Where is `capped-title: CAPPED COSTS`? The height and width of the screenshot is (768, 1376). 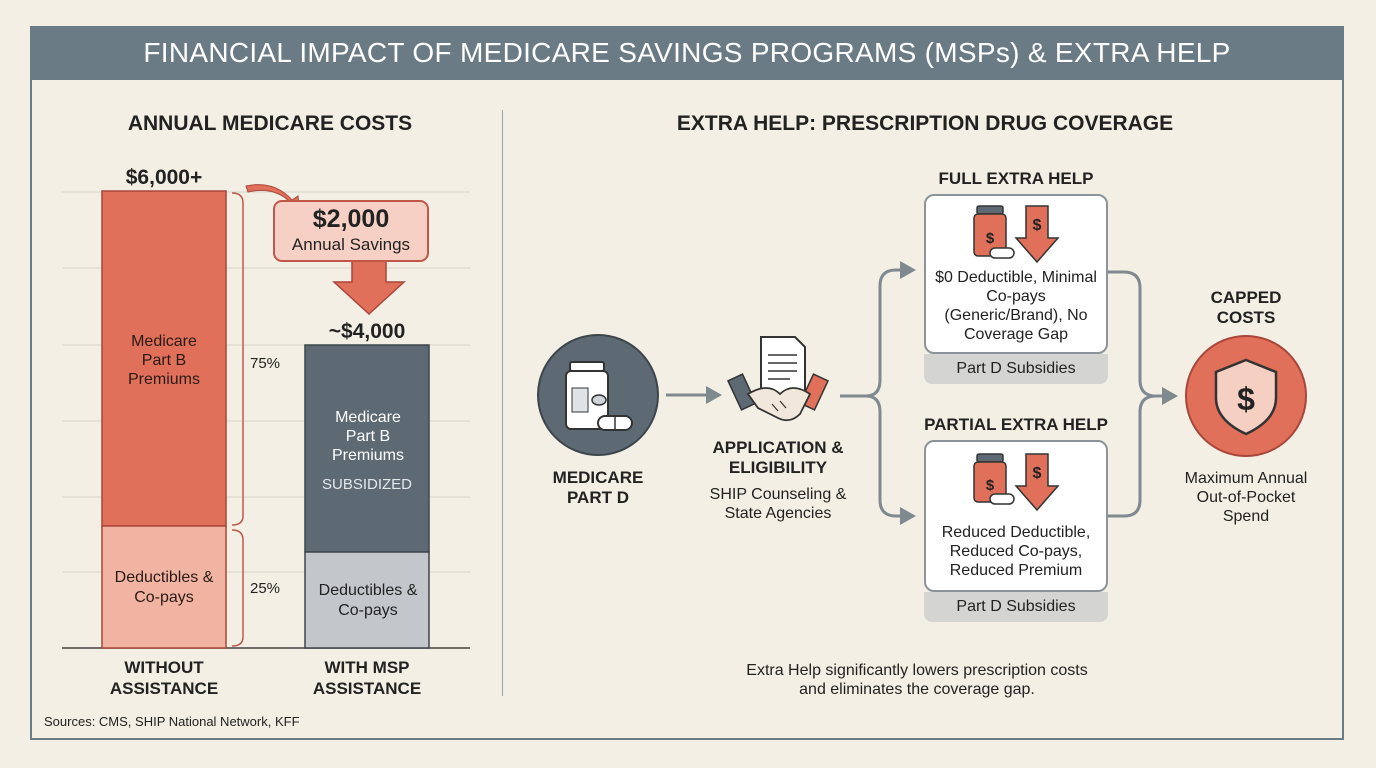
capped-title: CAPPED COSTS is located at coordinates (1246, 307).